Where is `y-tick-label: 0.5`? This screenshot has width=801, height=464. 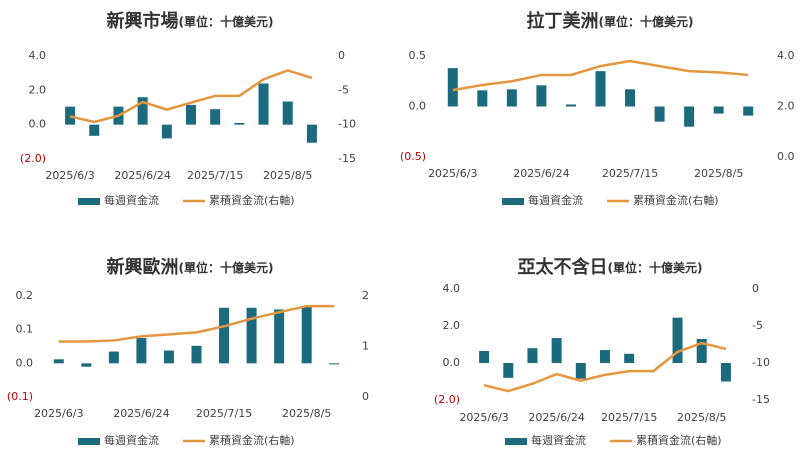 y-tick-label: 0.5 is located at coordinates (418, 55).